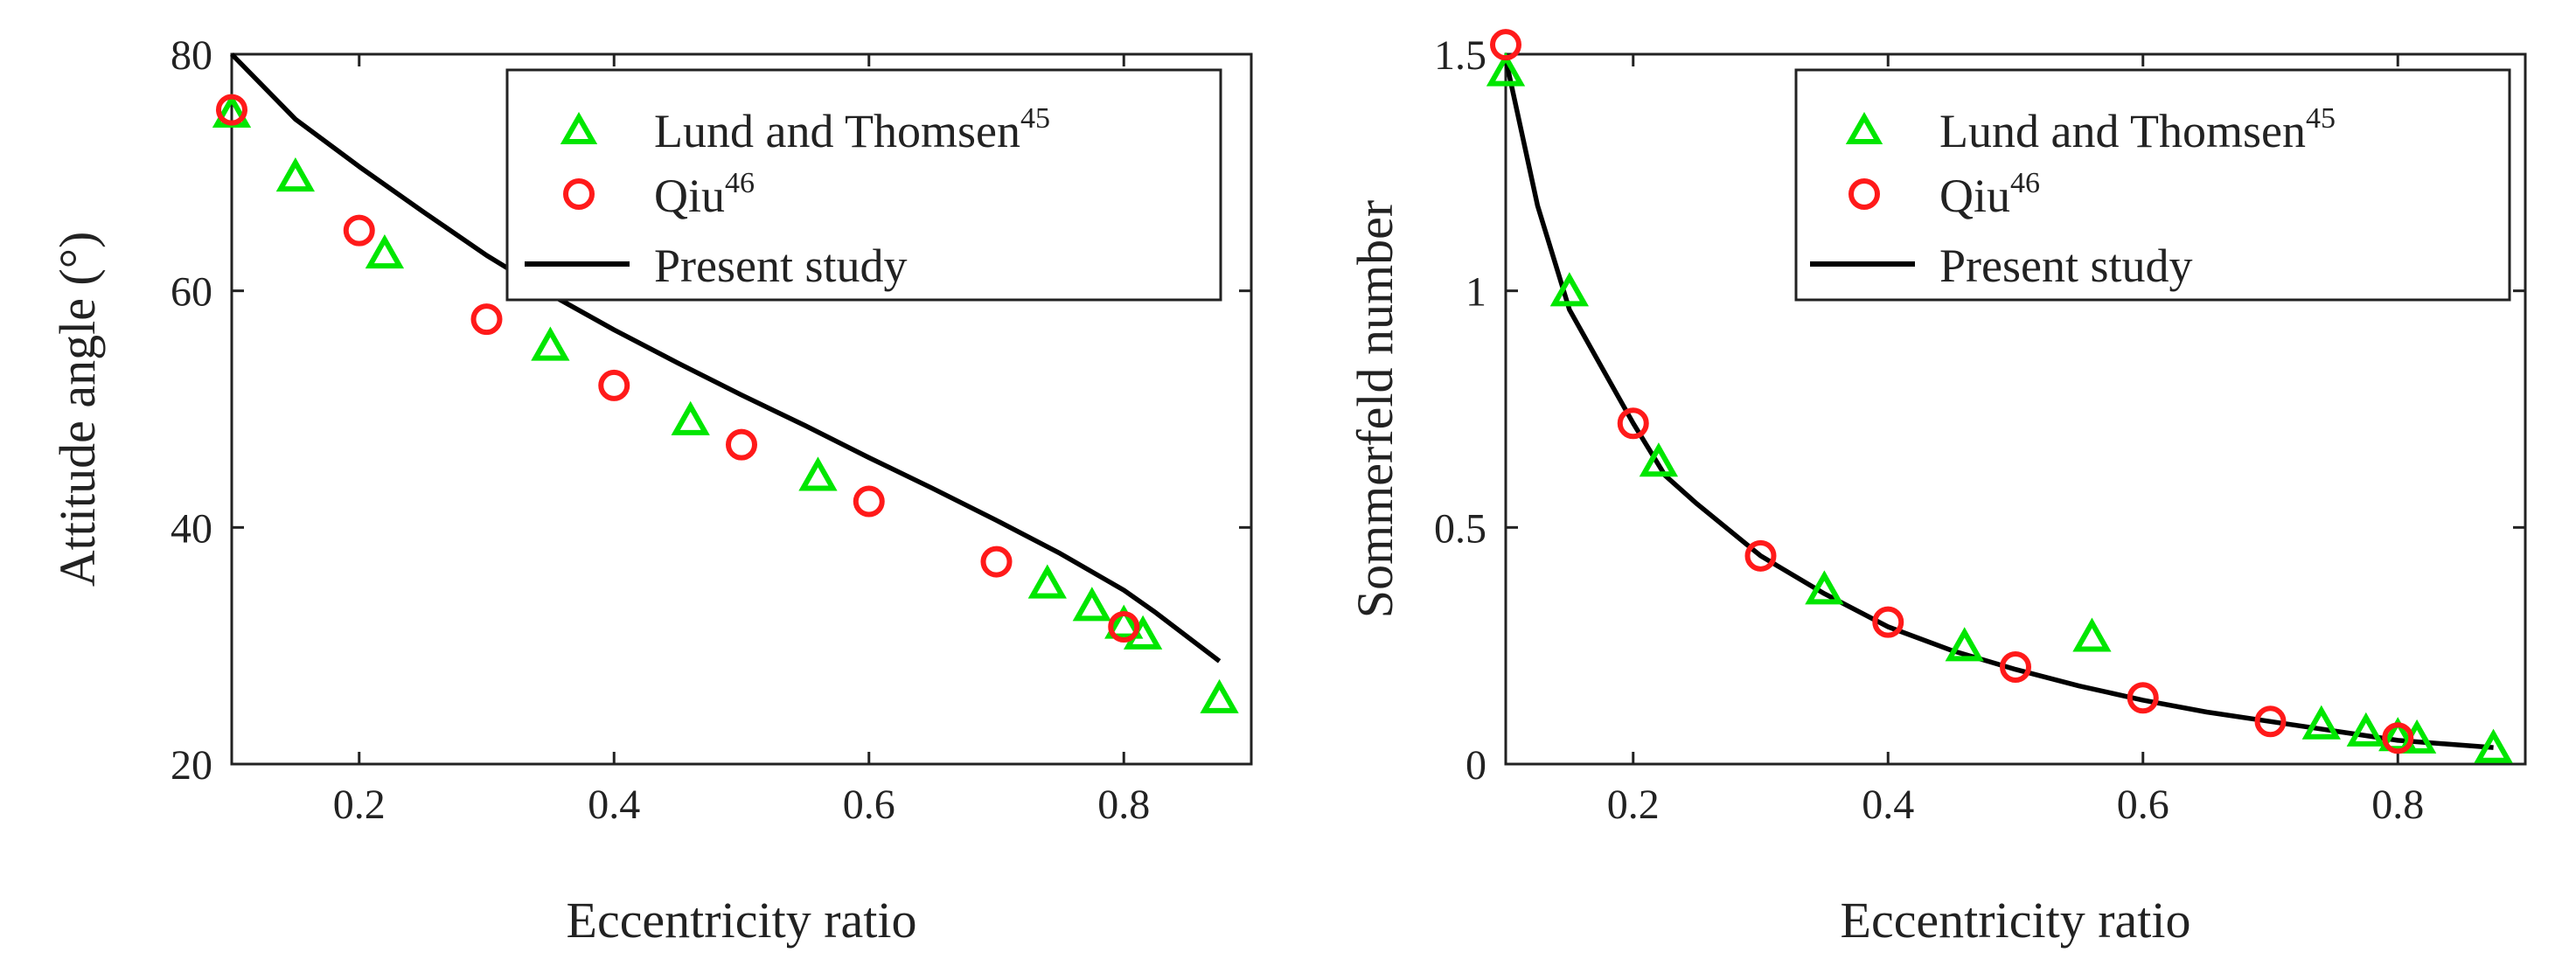  I want to click on y-tick-label: 1, so click(1476, 292).